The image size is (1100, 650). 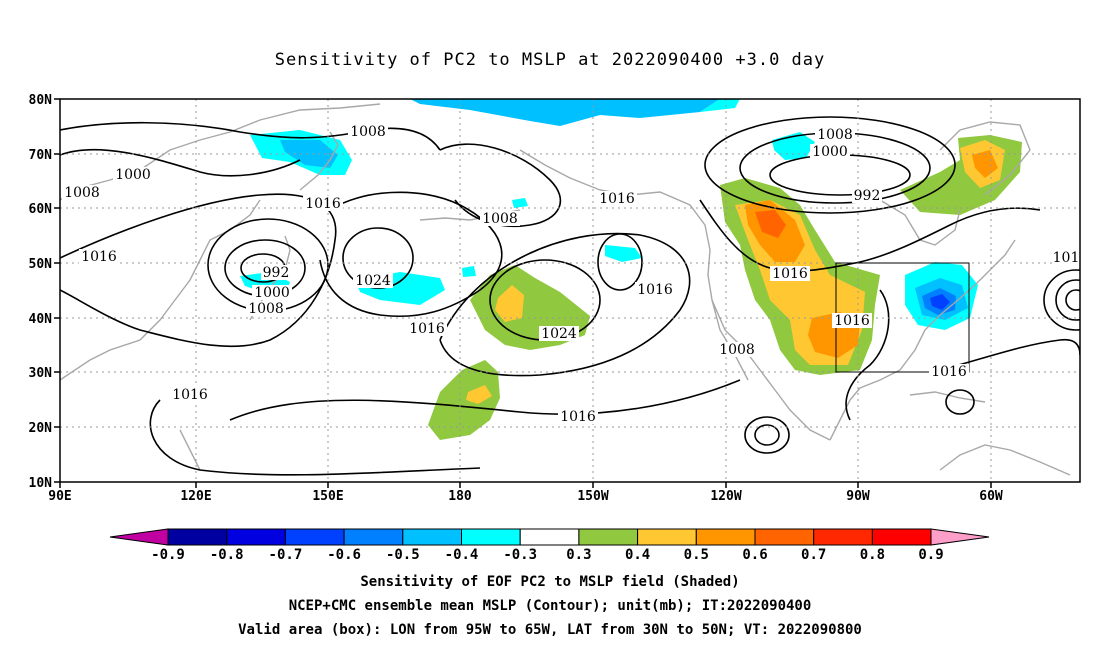 I want to click on colorbar-label: 0.8, so click(x=872, y=555).